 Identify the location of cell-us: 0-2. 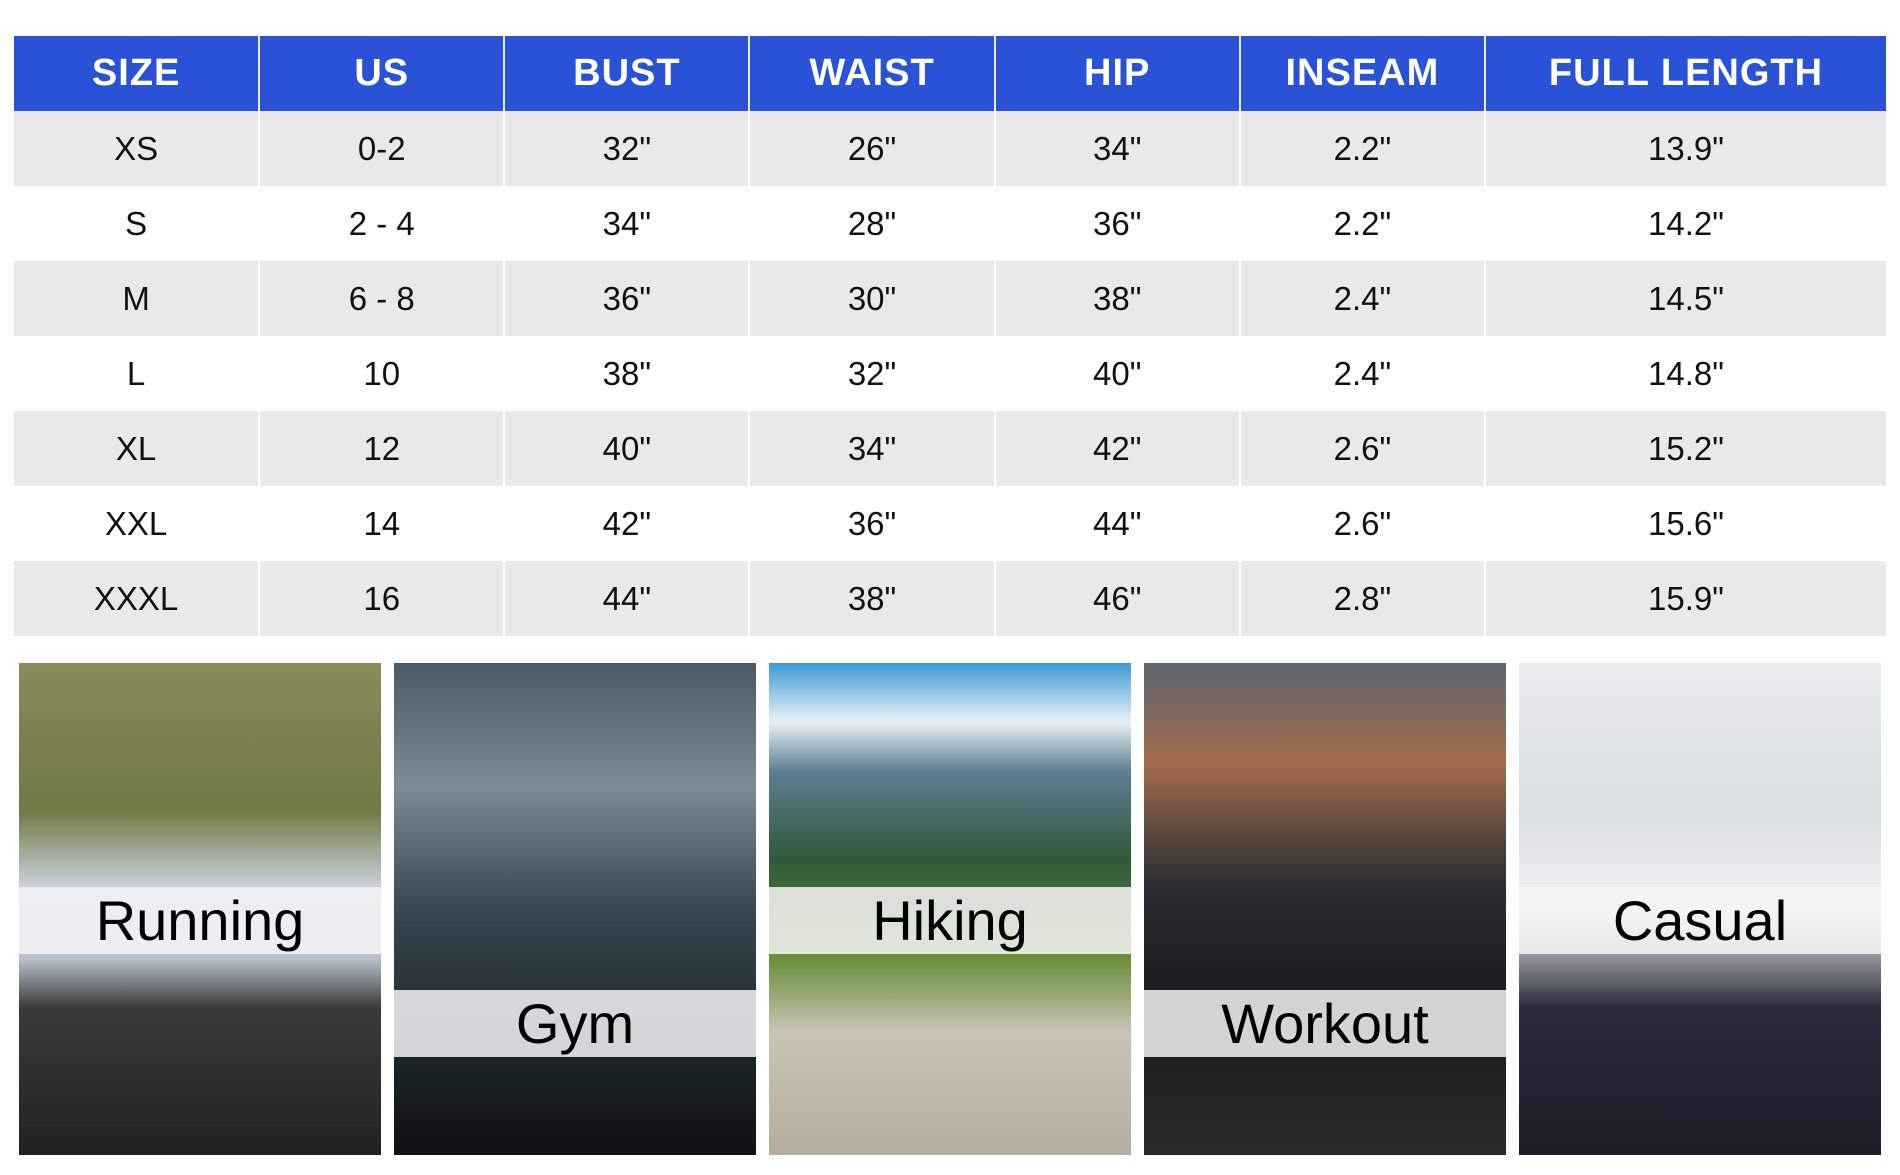
(382, 148).